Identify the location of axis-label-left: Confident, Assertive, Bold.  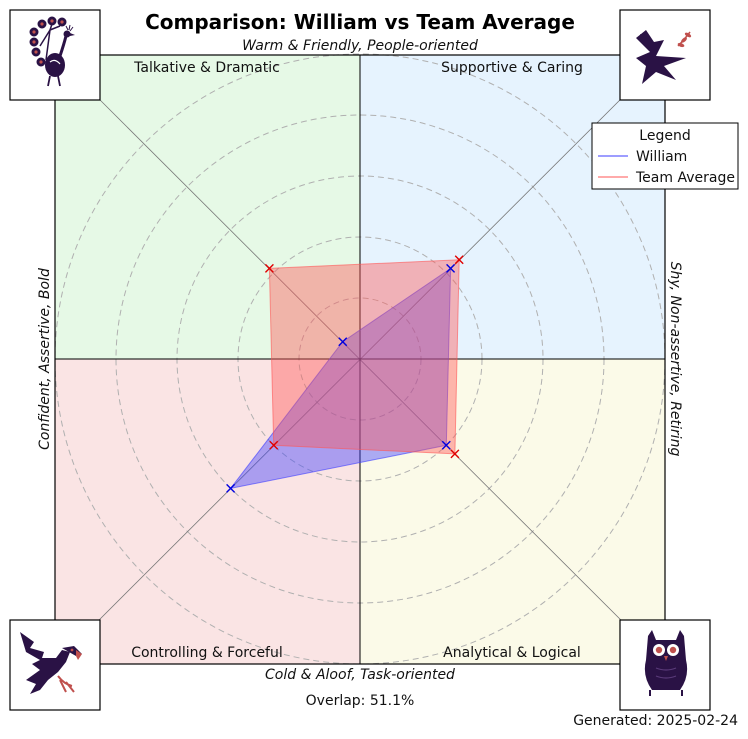
(45, 359).